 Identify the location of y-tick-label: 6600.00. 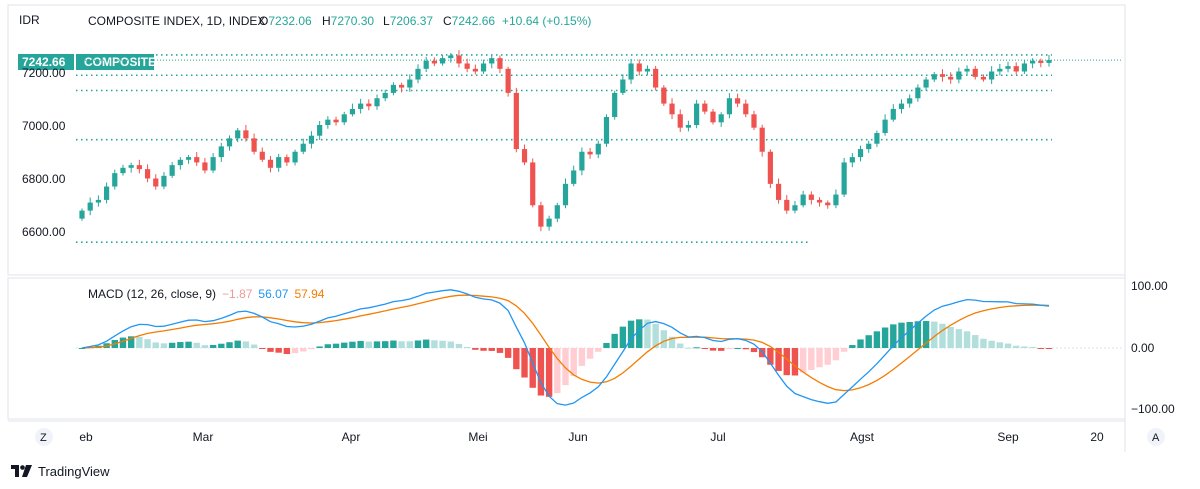
(44, 232).